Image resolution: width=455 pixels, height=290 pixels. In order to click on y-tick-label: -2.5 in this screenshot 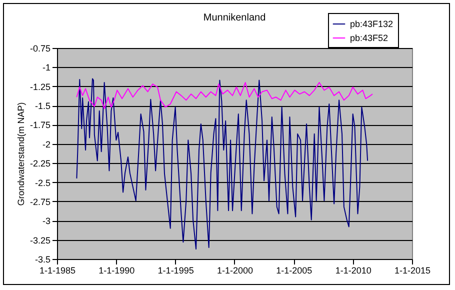, I will do `click(42, 183)`.